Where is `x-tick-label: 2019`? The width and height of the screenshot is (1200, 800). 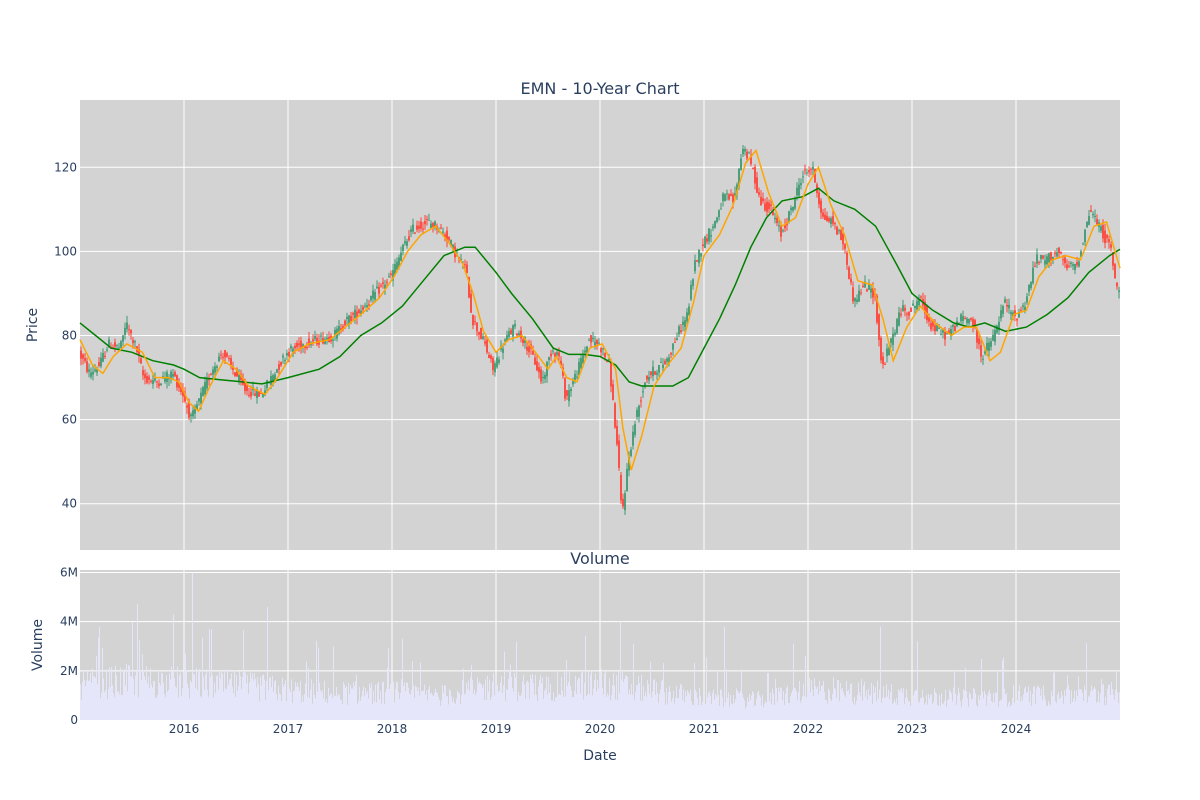
x-tick-label: 2019 is located at coordinates (496, 729).